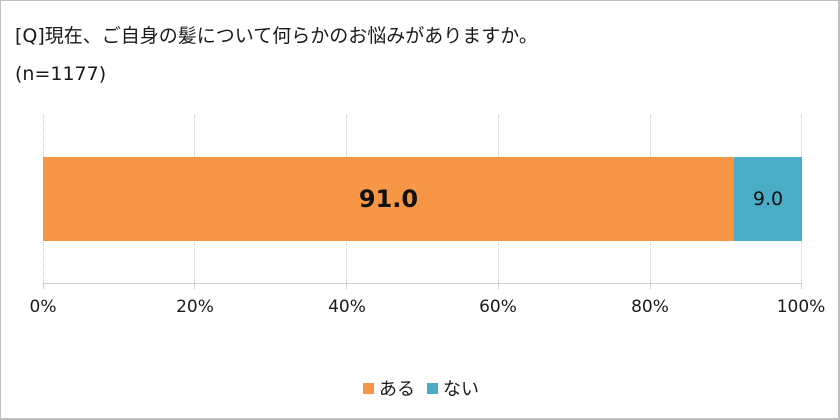 The image size is (840, 420). I want to click on data-label-aru: 91.0, so click(388, 199).